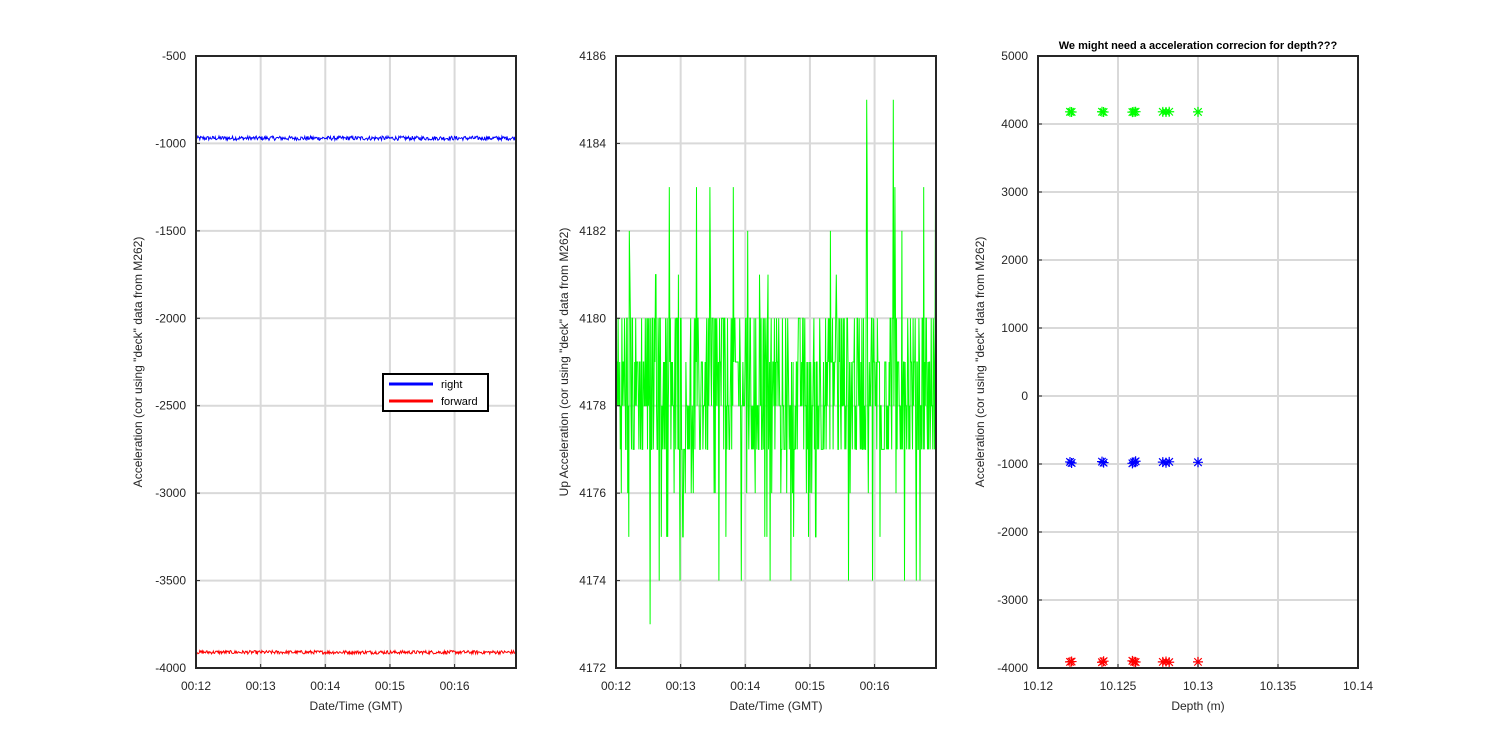 The height and width of the screenshot is (750, 1500). Describe the element at coordinates (592, 318) in the screenshot. I see `y-tick-label: 4180` at that location.